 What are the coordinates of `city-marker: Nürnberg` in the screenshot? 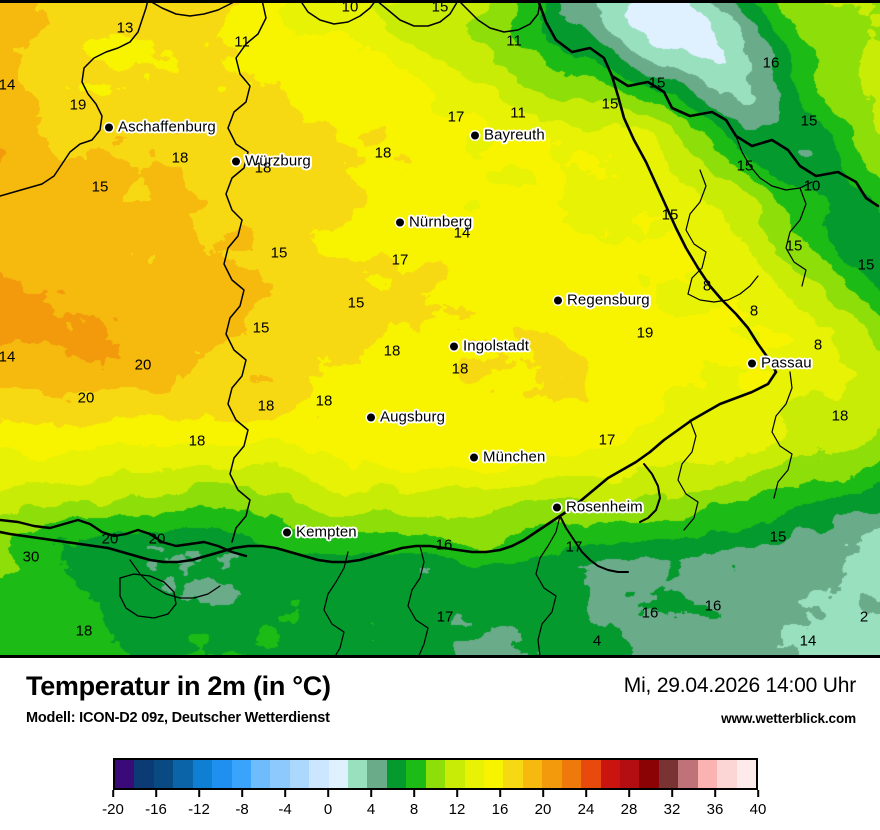 It's located at (434, 222).